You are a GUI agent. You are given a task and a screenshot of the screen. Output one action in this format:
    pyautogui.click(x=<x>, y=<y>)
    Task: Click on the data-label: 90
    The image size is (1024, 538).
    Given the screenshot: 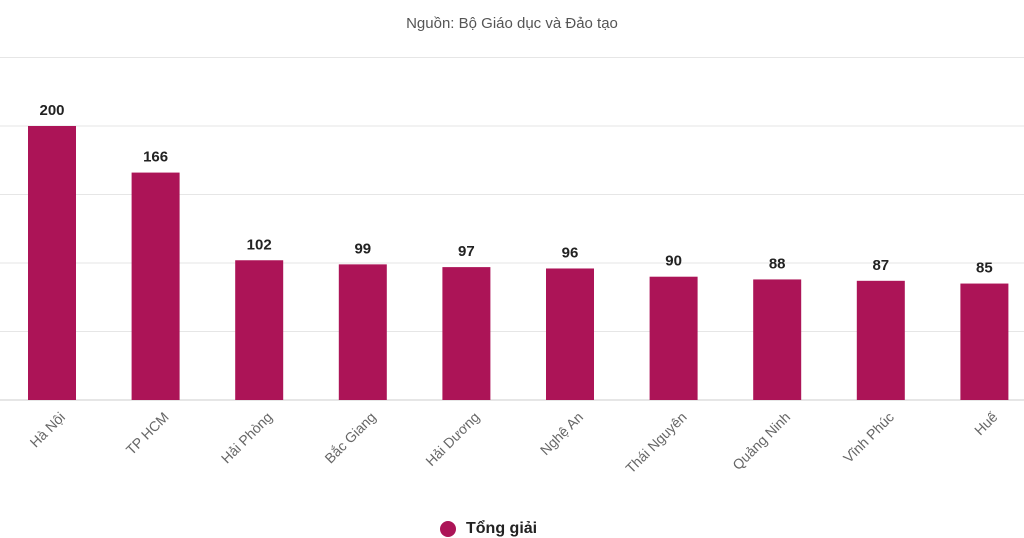 What is the action you would take?
    pyautogui.click(x=673, y=261)
    